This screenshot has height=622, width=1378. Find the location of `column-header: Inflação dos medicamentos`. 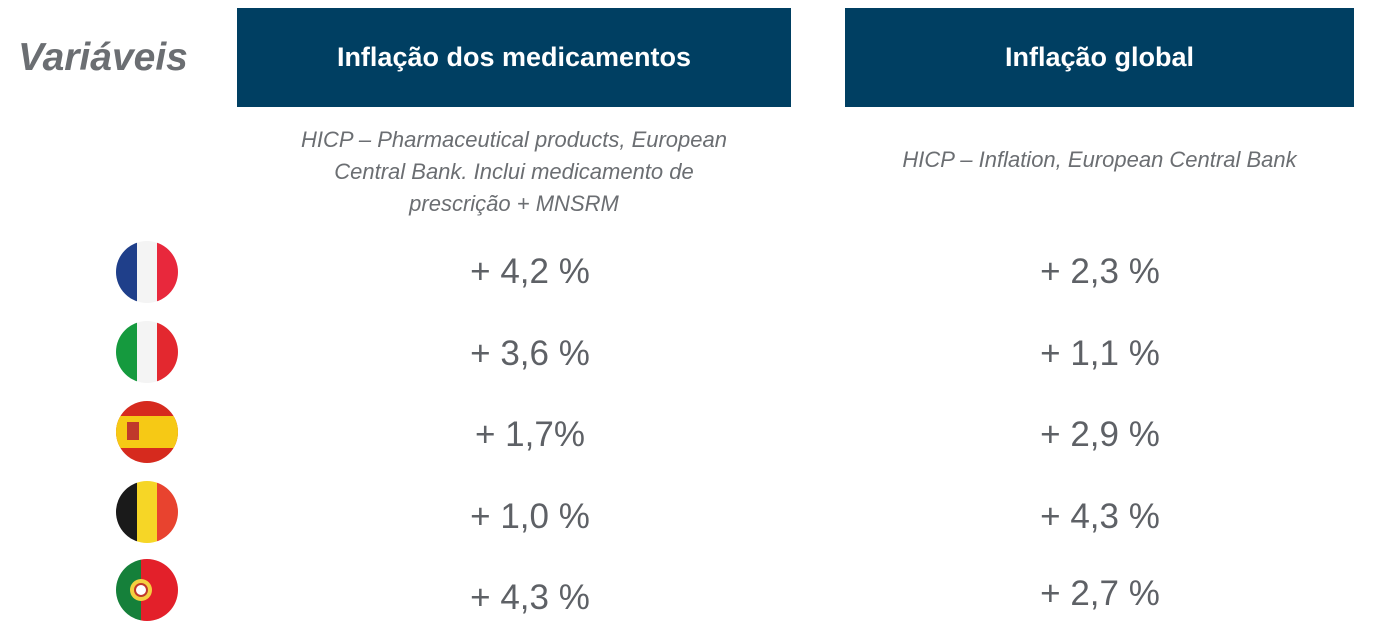

column-header: Inflação dos medicamentos is located at coordinates (514, 57).